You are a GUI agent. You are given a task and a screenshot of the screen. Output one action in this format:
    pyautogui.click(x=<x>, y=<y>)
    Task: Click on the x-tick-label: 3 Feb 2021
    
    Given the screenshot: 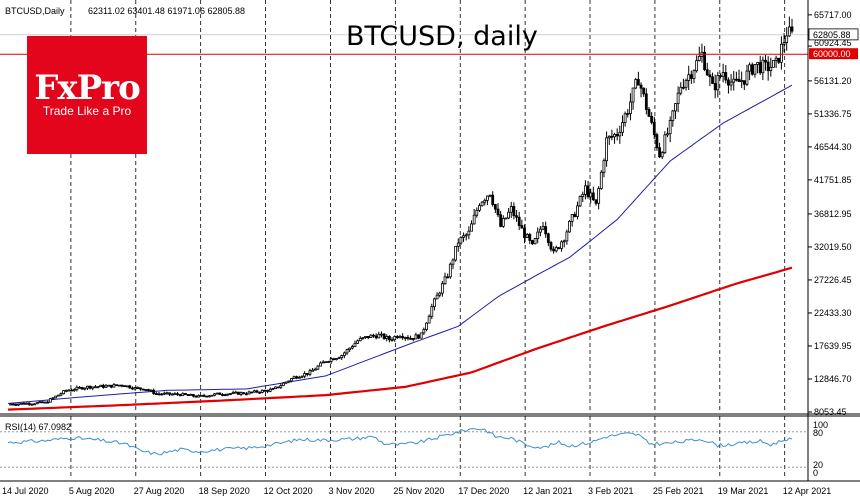 What is the action you would take?
    pyautogui.click(x=611, y=491)
    